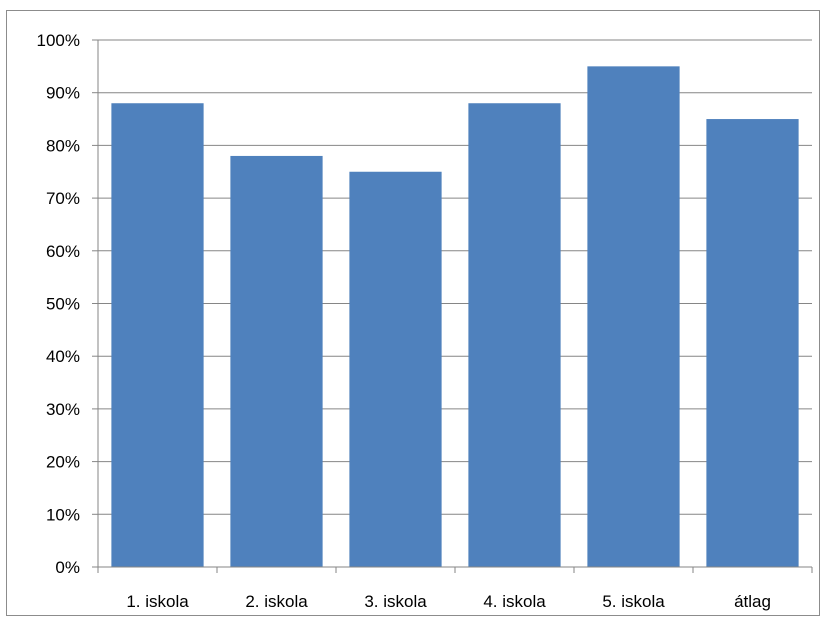 Image resolution: width=828 pixels, height=623 pixels. What do you see at coordinates (63, 93) in the screenshot?
I see `y-tick-label: 90%` at bounding box center [63, 93].